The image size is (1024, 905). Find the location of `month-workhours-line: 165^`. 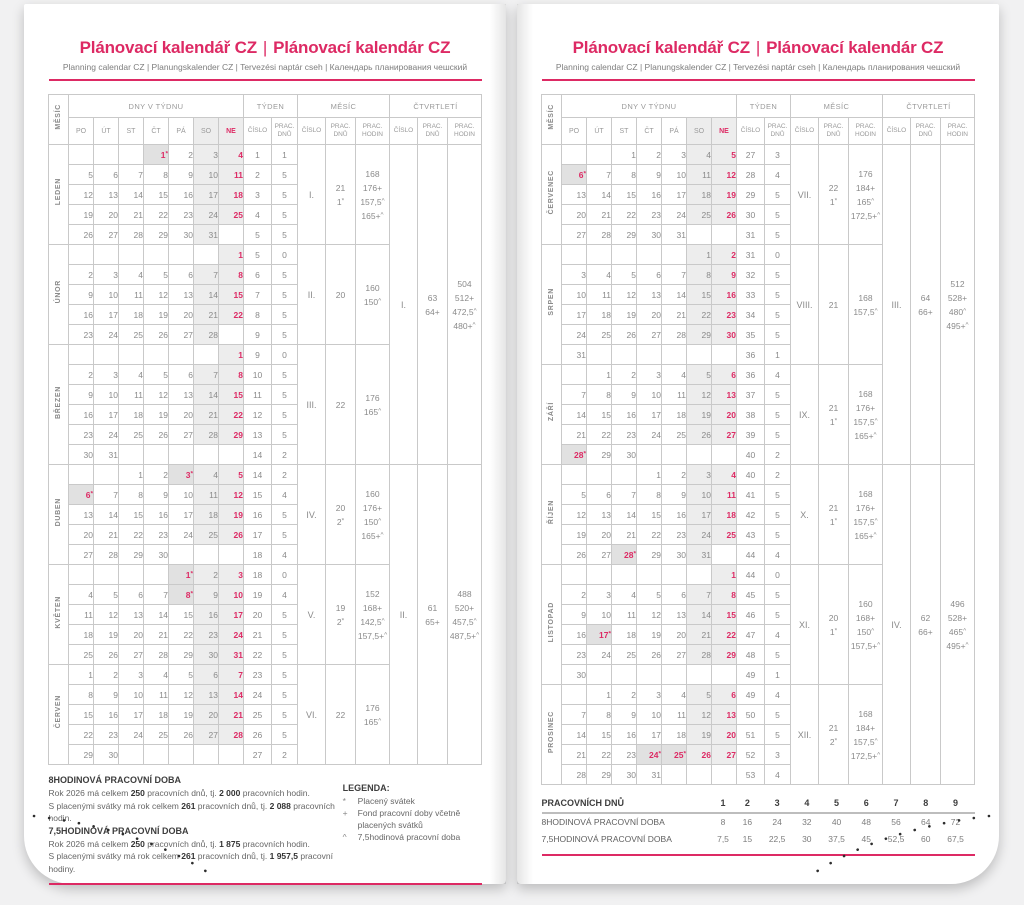

month-workhours-line: 165^ is located at coordinates (865, 201).